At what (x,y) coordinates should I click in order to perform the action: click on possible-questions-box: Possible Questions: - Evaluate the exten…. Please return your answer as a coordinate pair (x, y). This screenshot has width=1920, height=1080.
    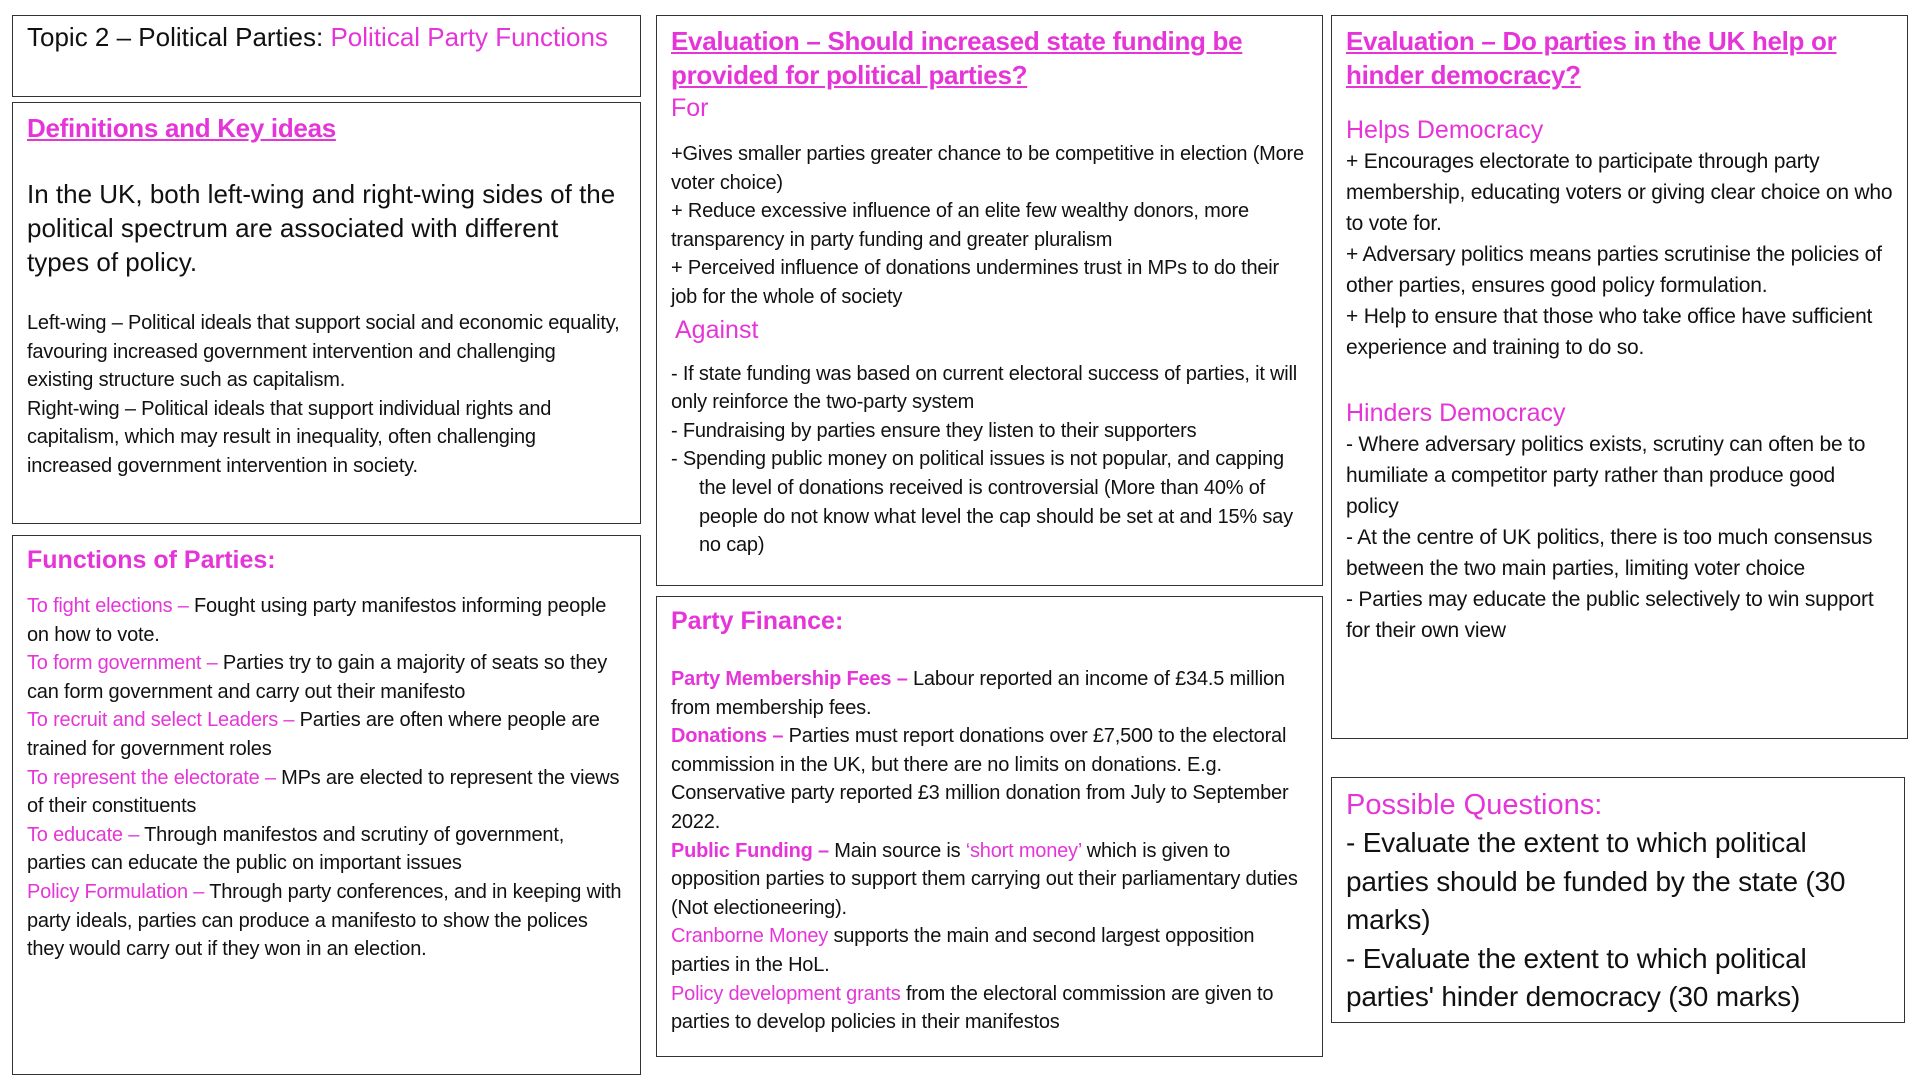
    Looking at the image, I should click on (1618, 900).